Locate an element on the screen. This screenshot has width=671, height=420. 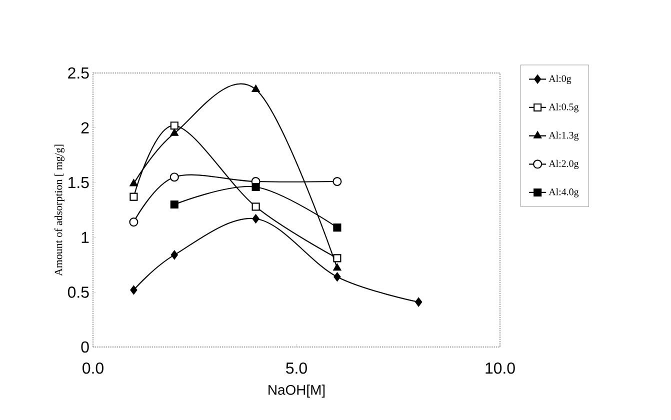
y-tick-label: 2.5 is located at coordinates (78, 73).